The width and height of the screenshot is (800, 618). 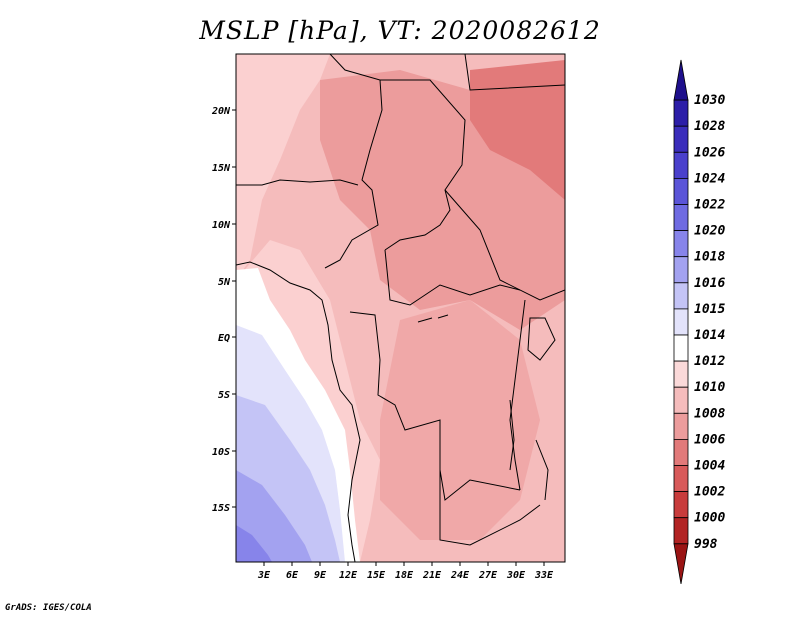 I want to click on border-sahel, so click(x=297, y=182).